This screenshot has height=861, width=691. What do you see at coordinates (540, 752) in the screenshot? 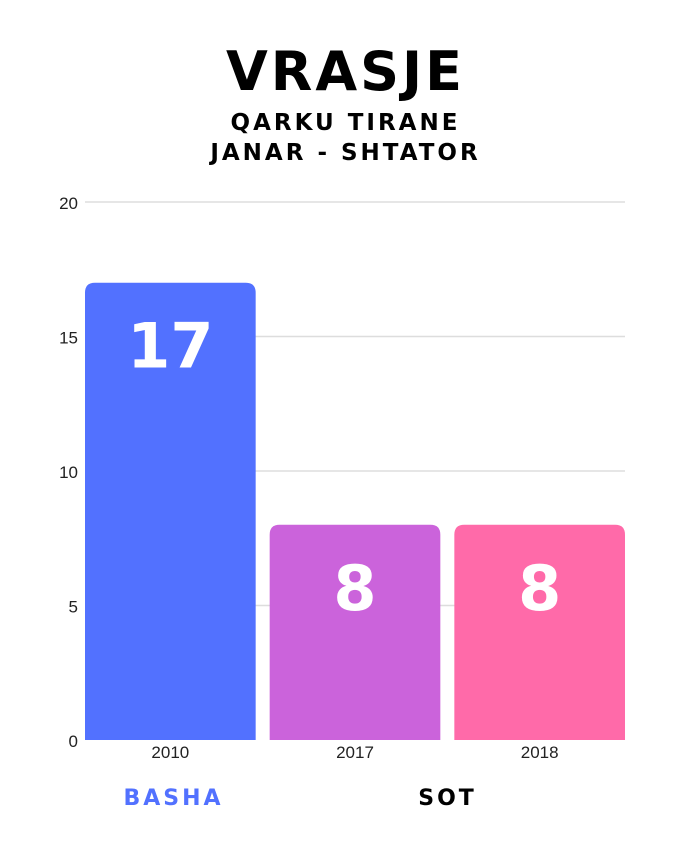
I see `x-tick-label: 2018` at bounding box center [540, 752].